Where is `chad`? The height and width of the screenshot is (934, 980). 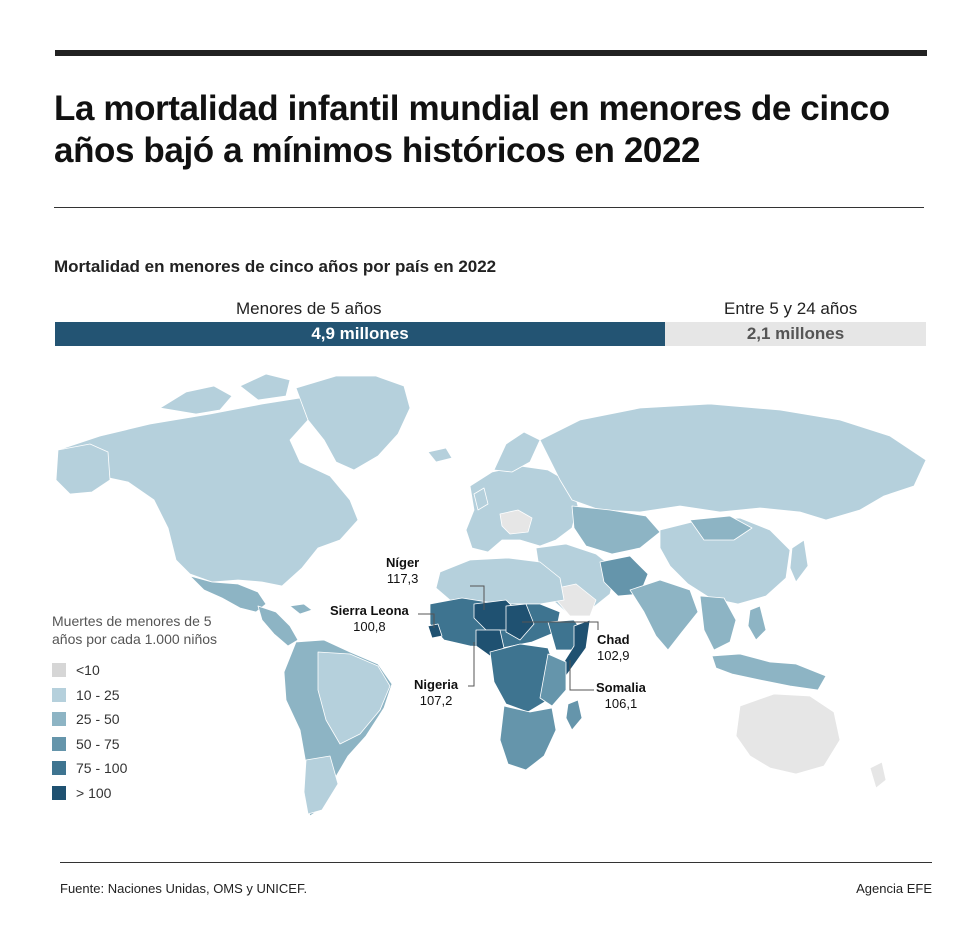
chad is located at coordinates (520, 622).